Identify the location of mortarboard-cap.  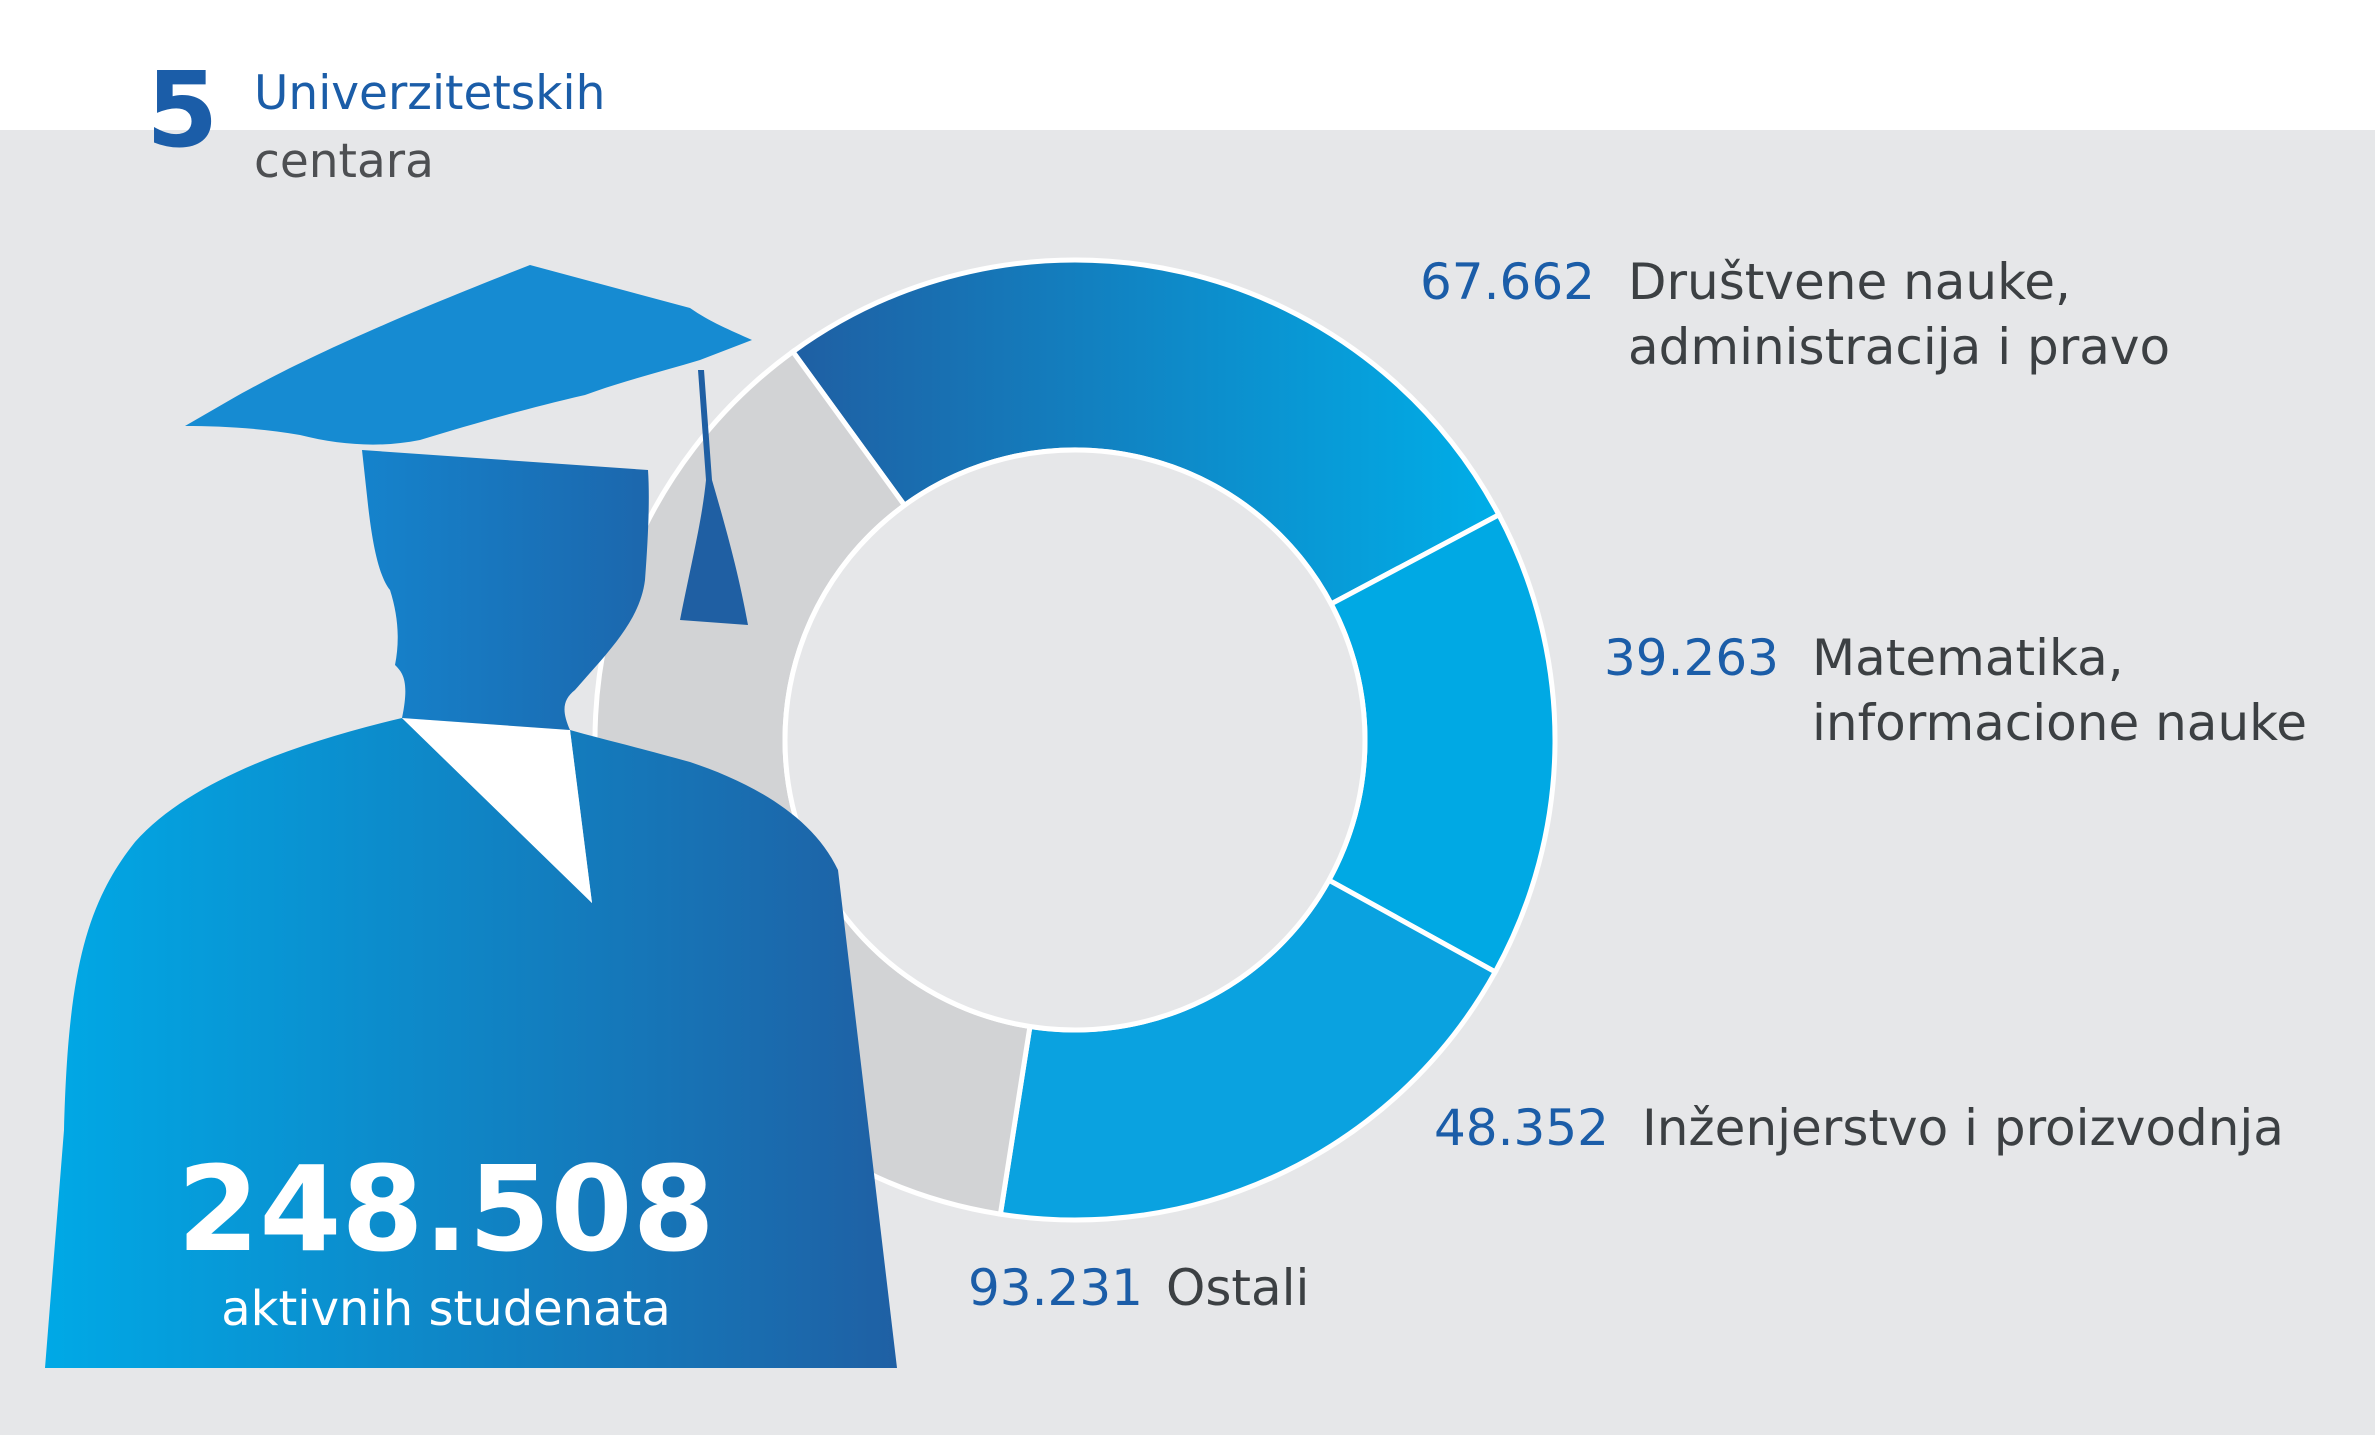
(468, 355).